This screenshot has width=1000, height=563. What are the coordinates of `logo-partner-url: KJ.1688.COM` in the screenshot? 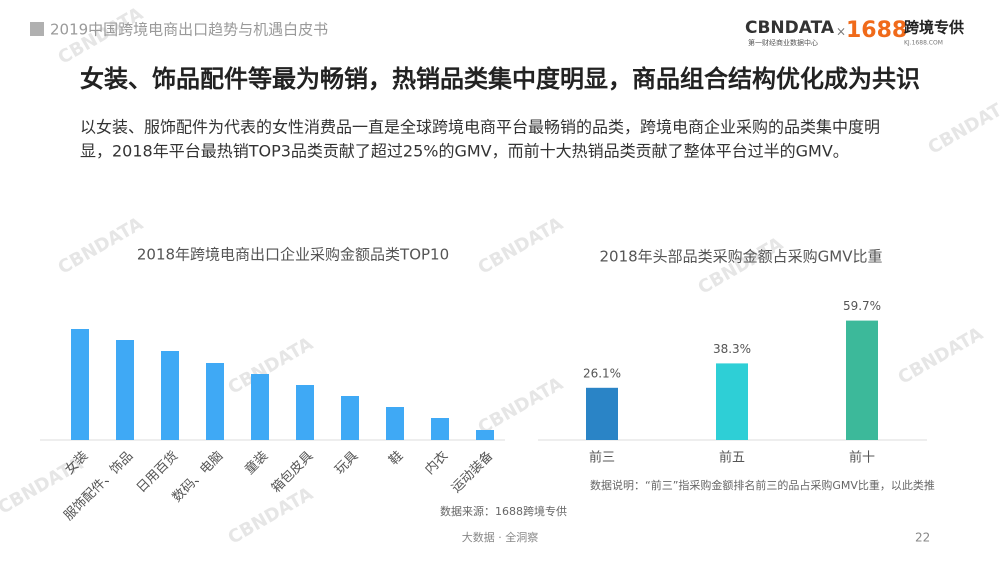 It's located at (923, 43).